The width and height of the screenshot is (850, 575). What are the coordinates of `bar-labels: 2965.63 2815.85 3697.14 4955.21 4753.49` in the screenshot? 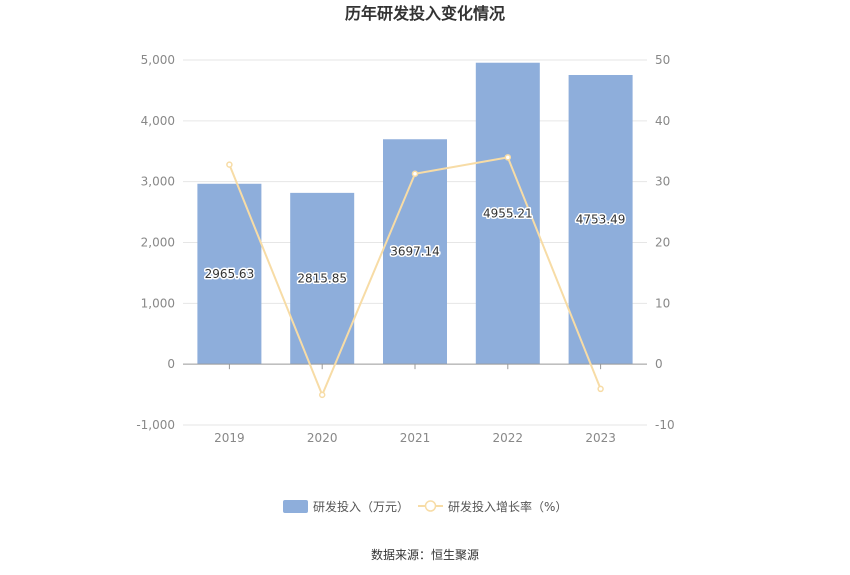 It's located at (415, 246).